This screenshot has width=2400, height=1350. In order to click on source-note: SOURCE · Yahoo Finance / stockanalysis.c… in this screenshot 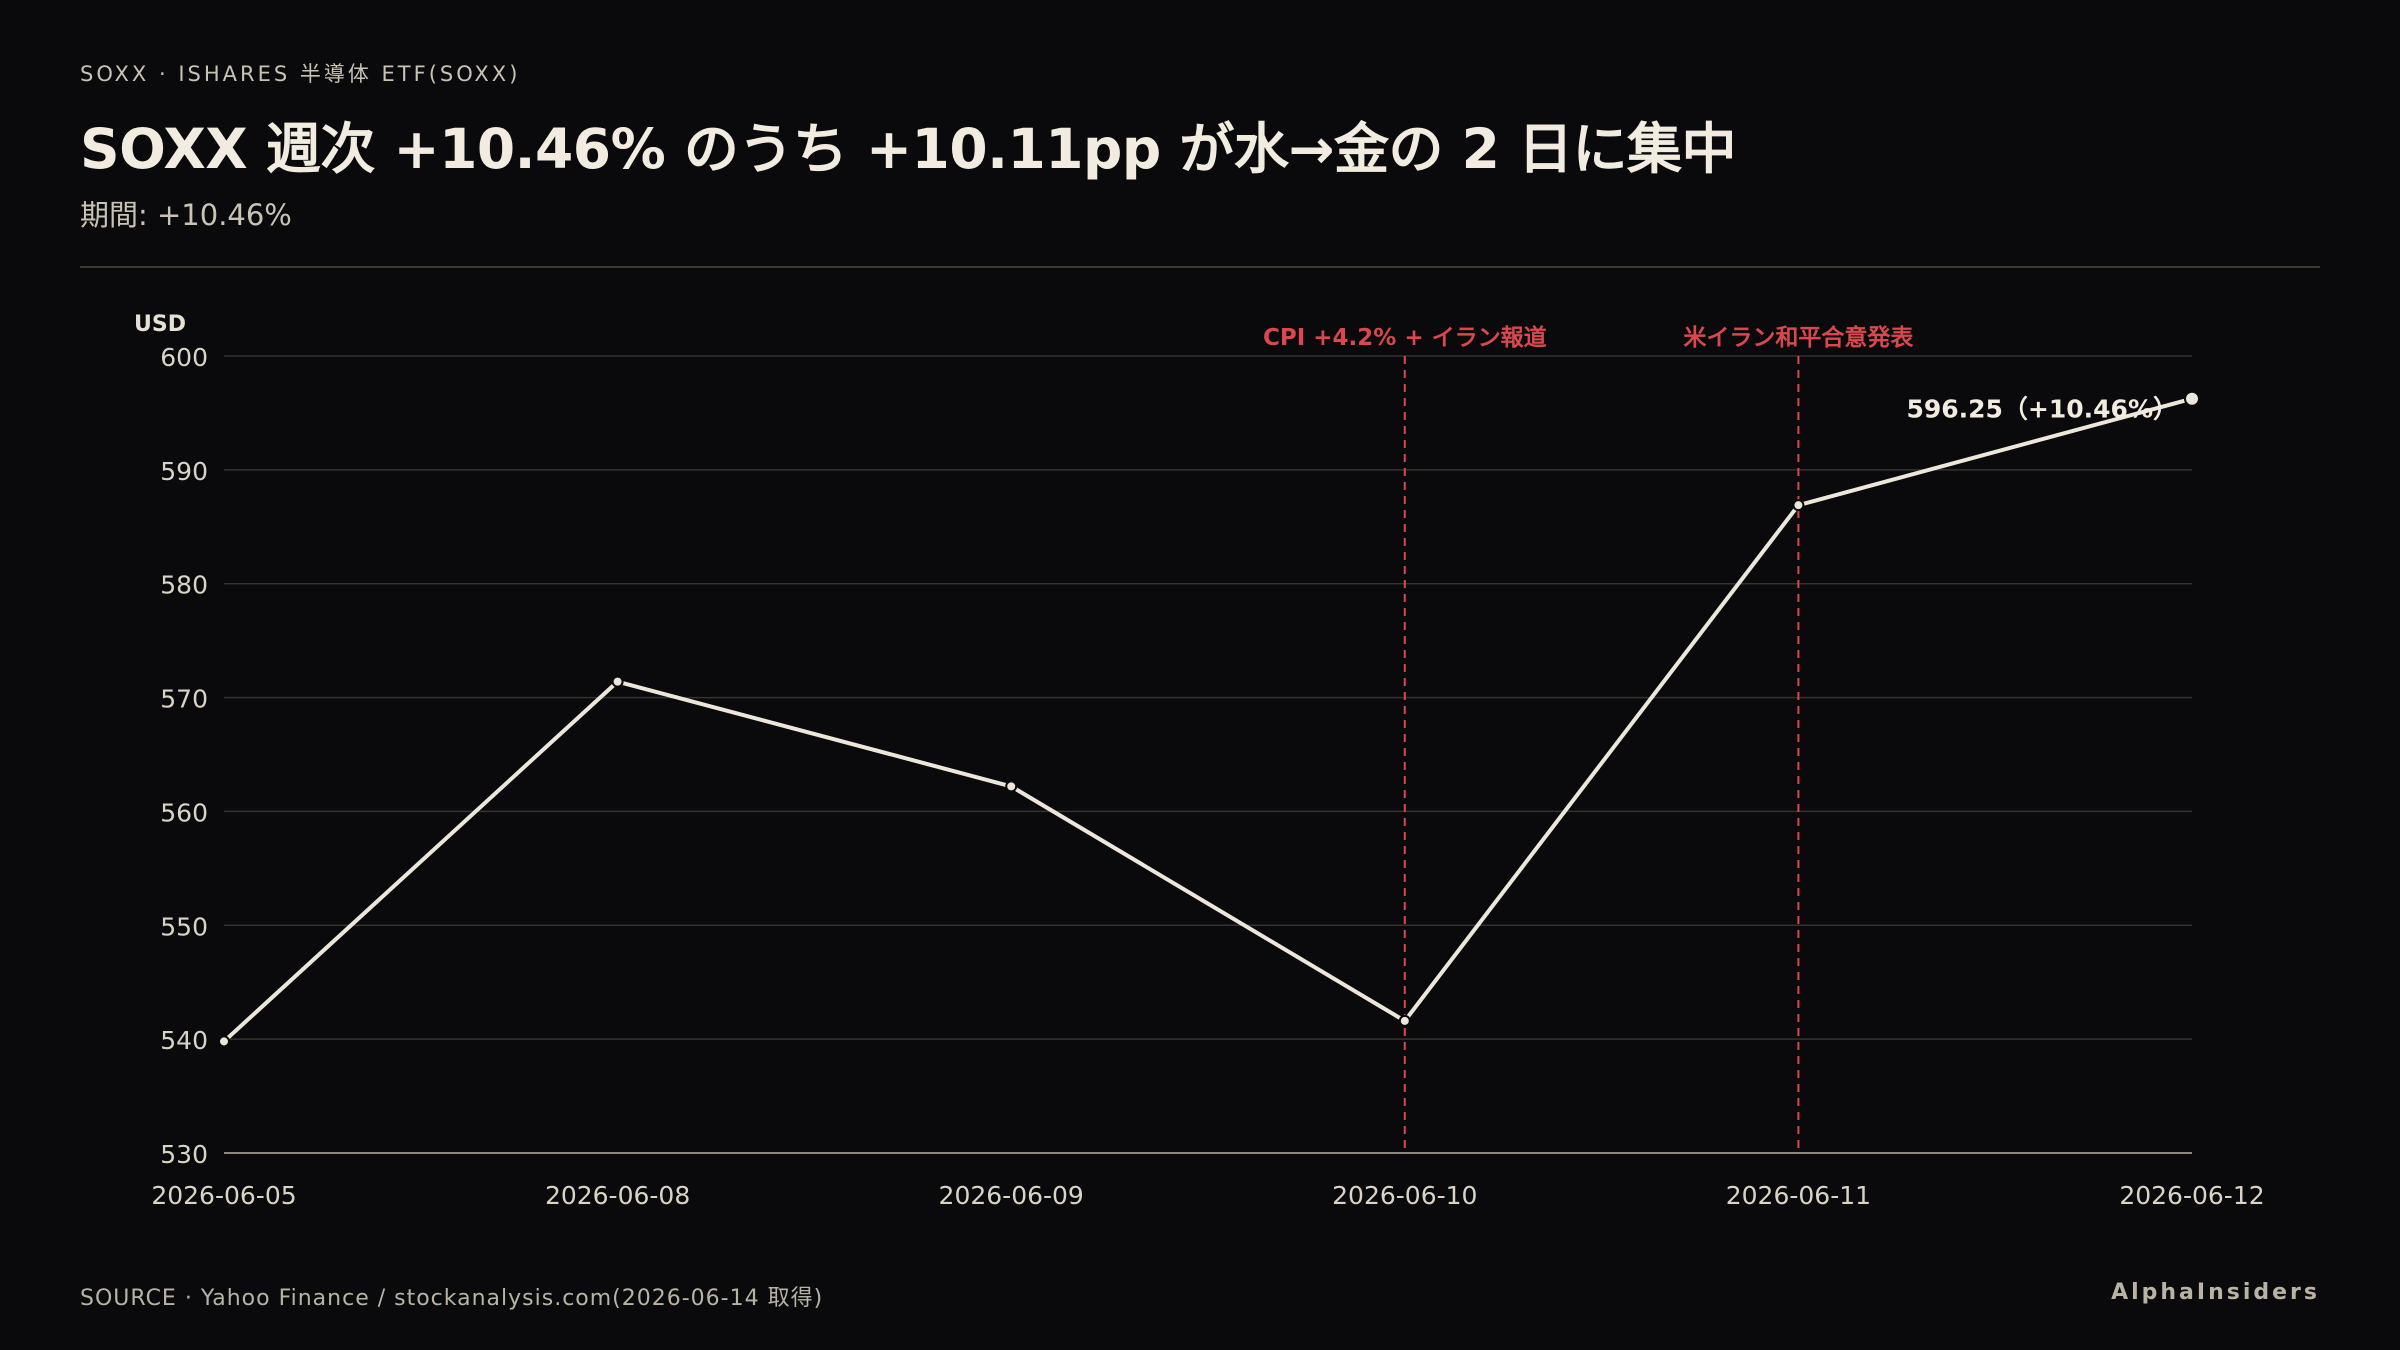, I will do `click(452, 1298)`.